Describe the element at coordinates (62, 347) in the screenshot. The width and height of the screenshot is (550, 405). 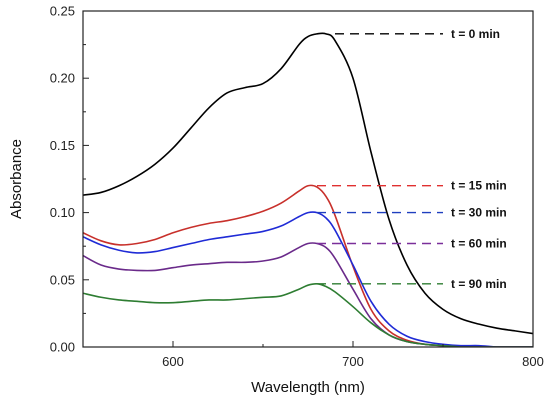
I see `y-tick-label: 0.00` at that location.